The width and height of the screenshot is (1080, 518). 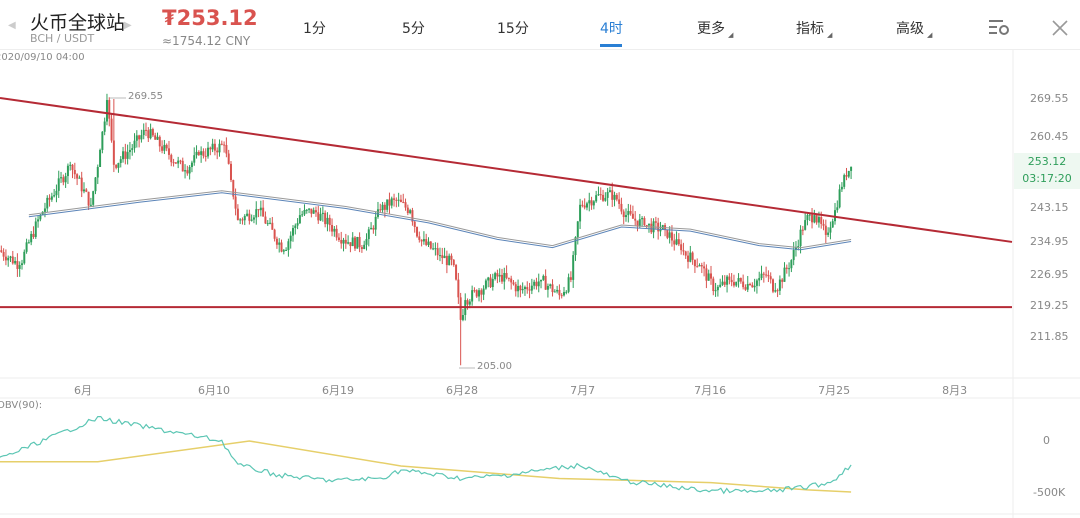 What do you see at coordinates (715, 30) in the screenshot?
I see `tab-more: 更多 ◢` at bounding box center [715, 30].